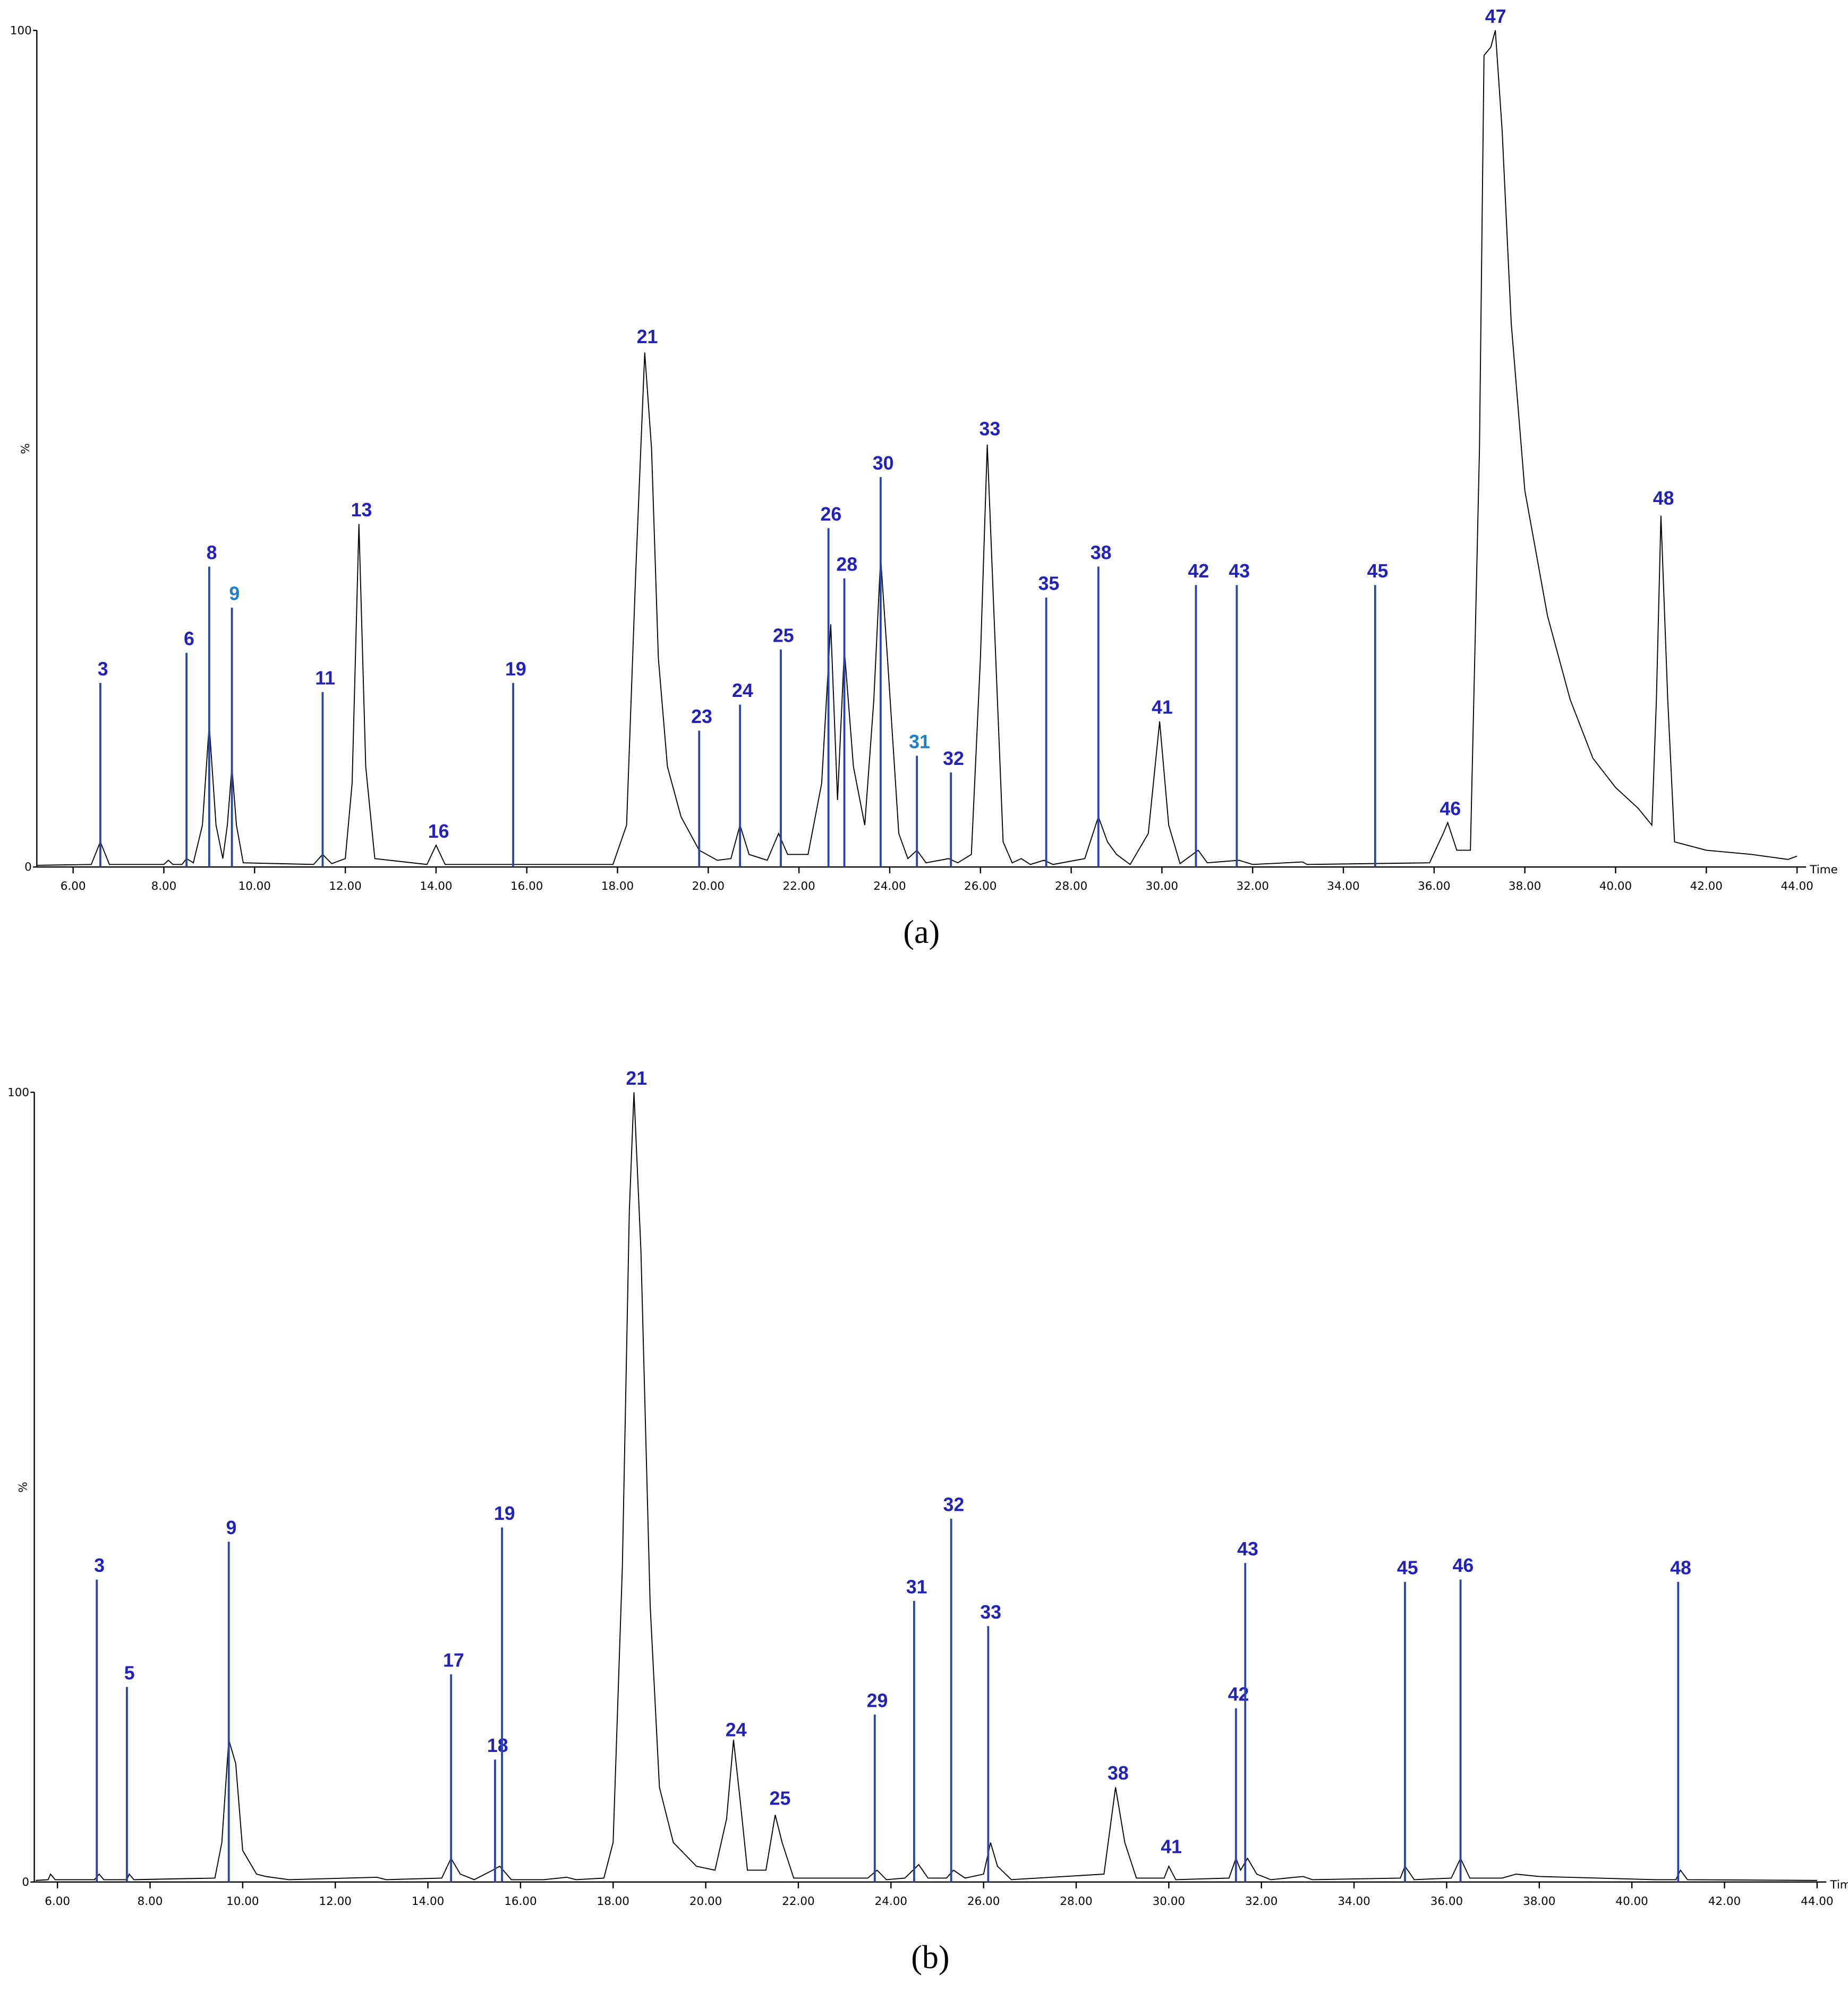  Describe the element at coordinates (129, 1672) in the screenshot. I see `peak-label: 5` at that location.